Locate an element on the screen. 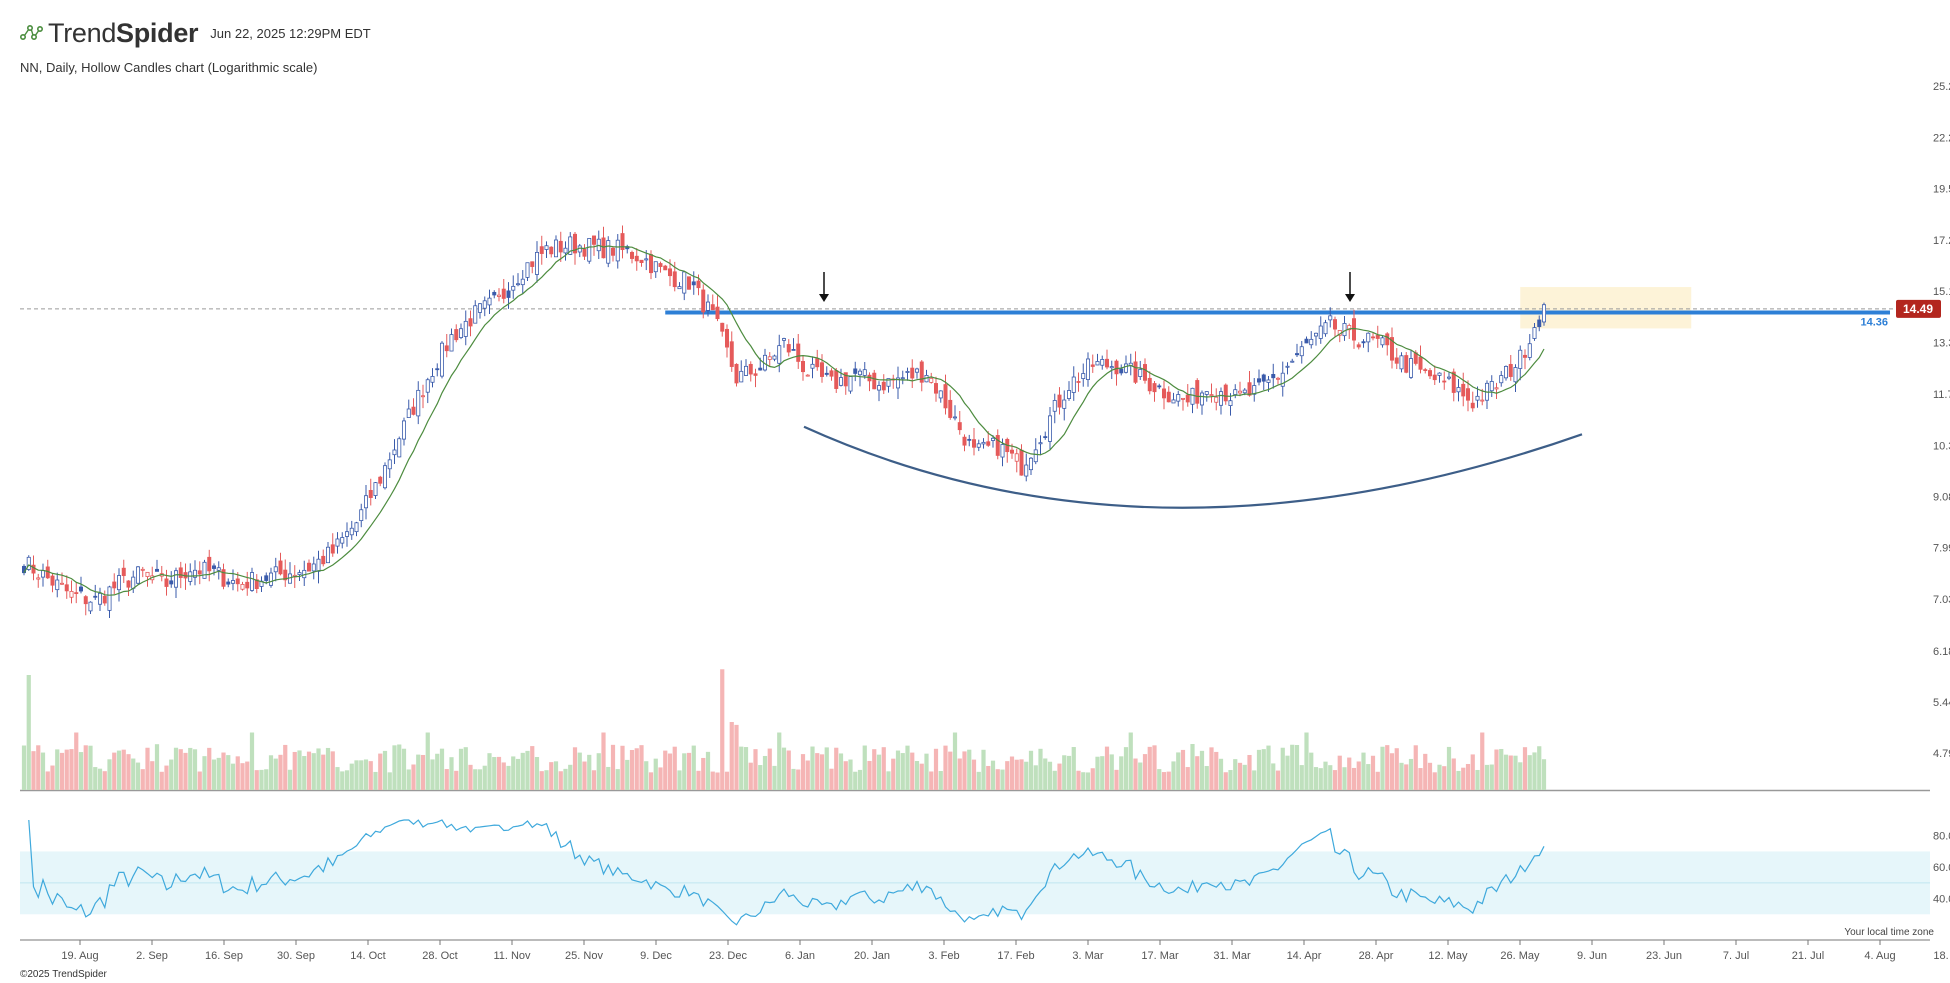  brand-name: TrendSpider is located at coordinates (123, 33).